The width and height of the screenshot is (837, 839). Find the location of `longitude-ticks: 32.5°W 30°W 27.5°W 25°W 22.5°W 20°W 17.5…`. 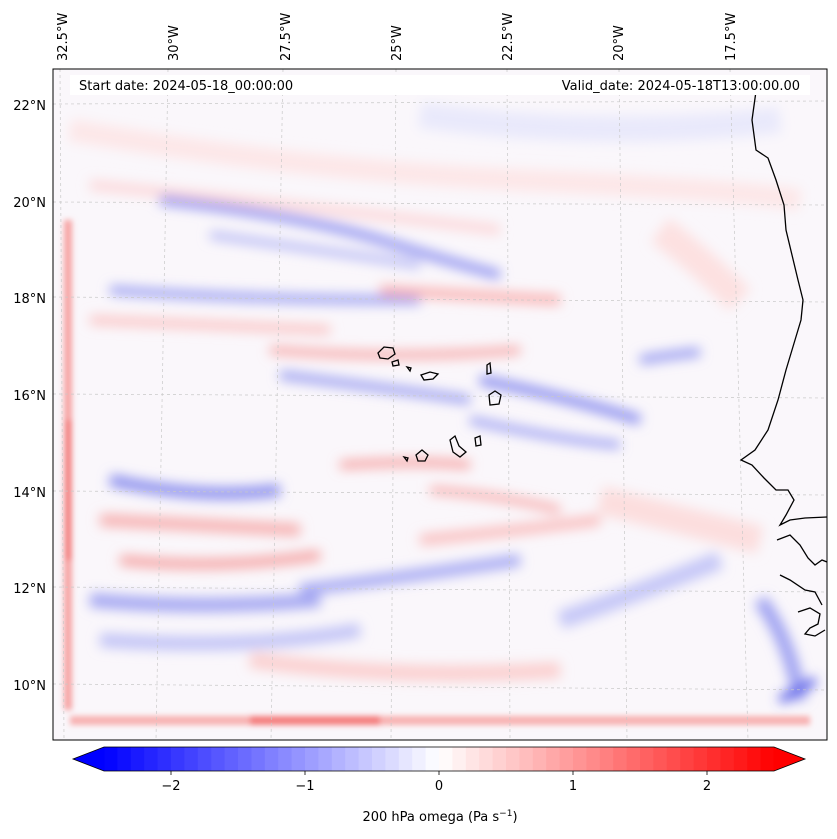

longitude-ticks: 32.5°W 30°W 27.5°W 25°W 22.5°W 20°W 17.5… is located at coordinates (397, 37).